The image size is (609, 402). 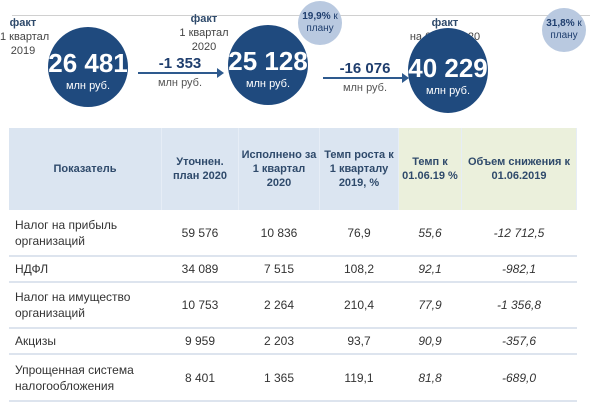 I want to click on row-label: Упрощенная система налогообложения, so click(x=85, y=378).